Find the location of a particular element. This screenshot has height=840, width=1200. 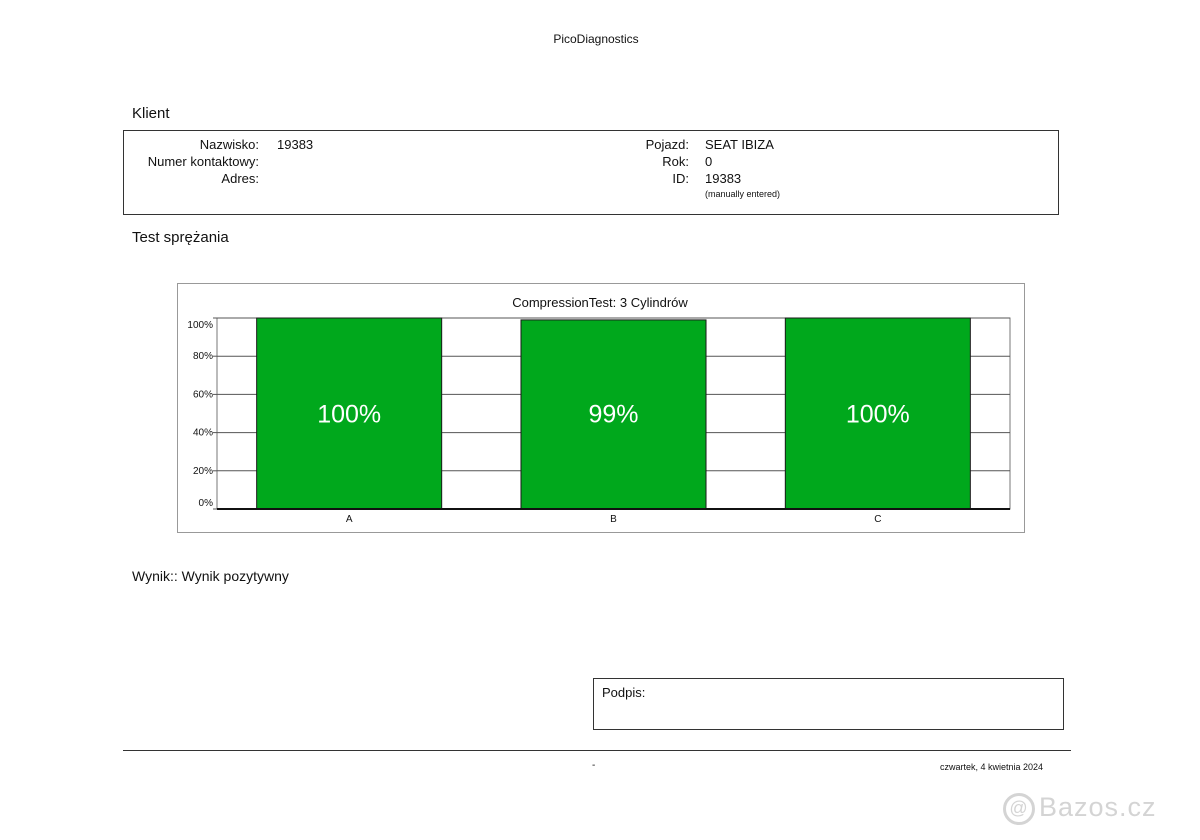

footer-date: czwartek, 4 kwietnia 2024 is located at coordinates (992, 767).